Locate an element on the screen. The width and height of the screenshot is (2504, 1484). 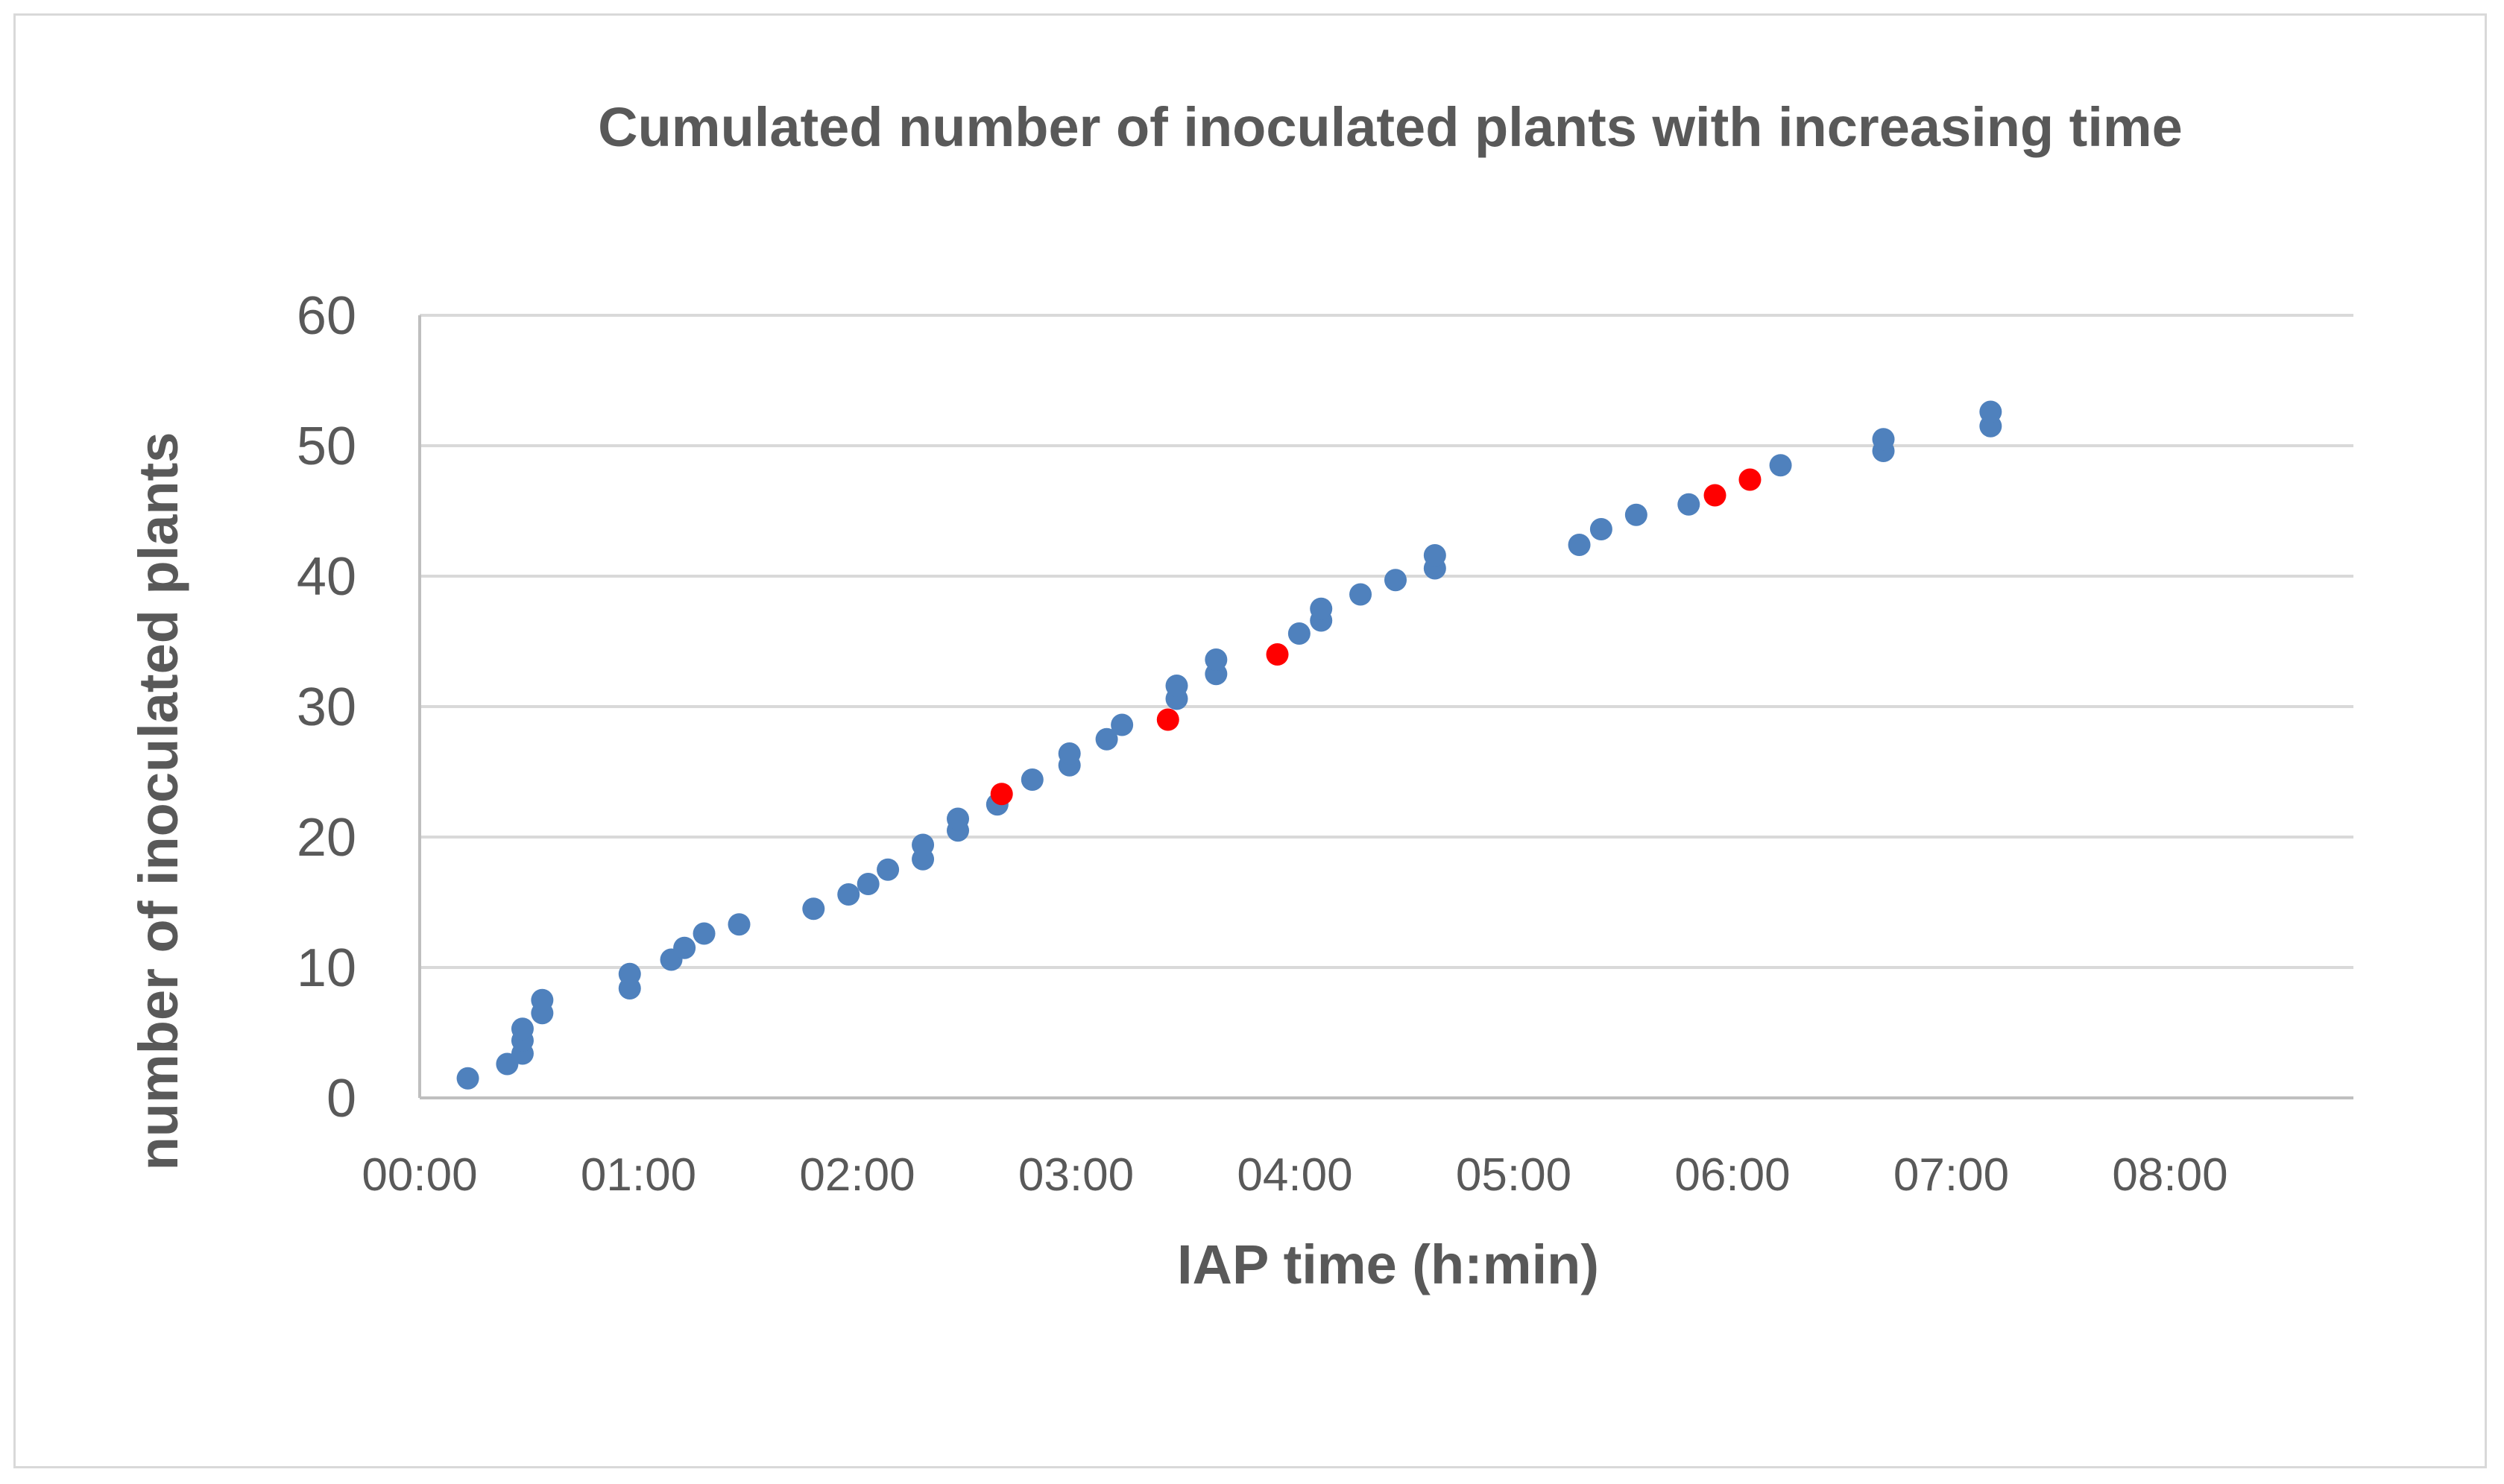
y-tick-labels: 0 10 20 30 40 50 60 is located at coordinates (326, 707).